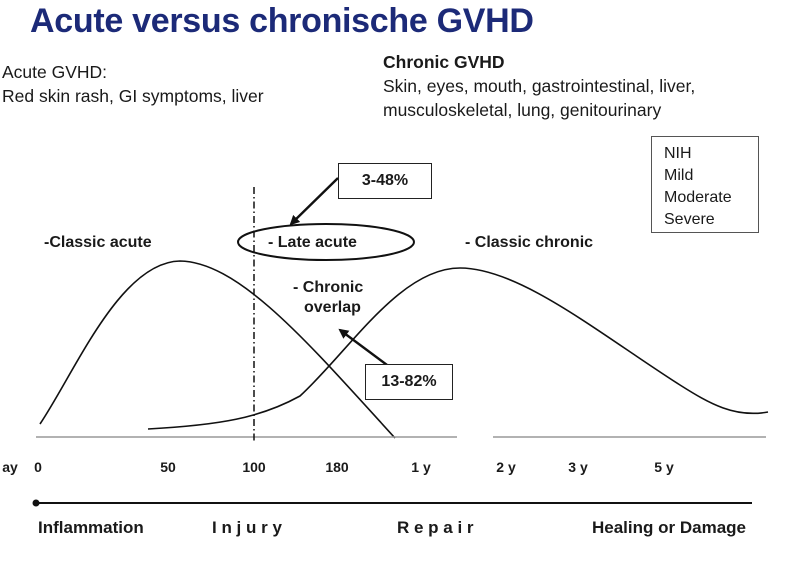  Describe the element at coordinates (332, 307) in the screenshot. I see `chronic-overlap-label-line2: overlap` at that location.